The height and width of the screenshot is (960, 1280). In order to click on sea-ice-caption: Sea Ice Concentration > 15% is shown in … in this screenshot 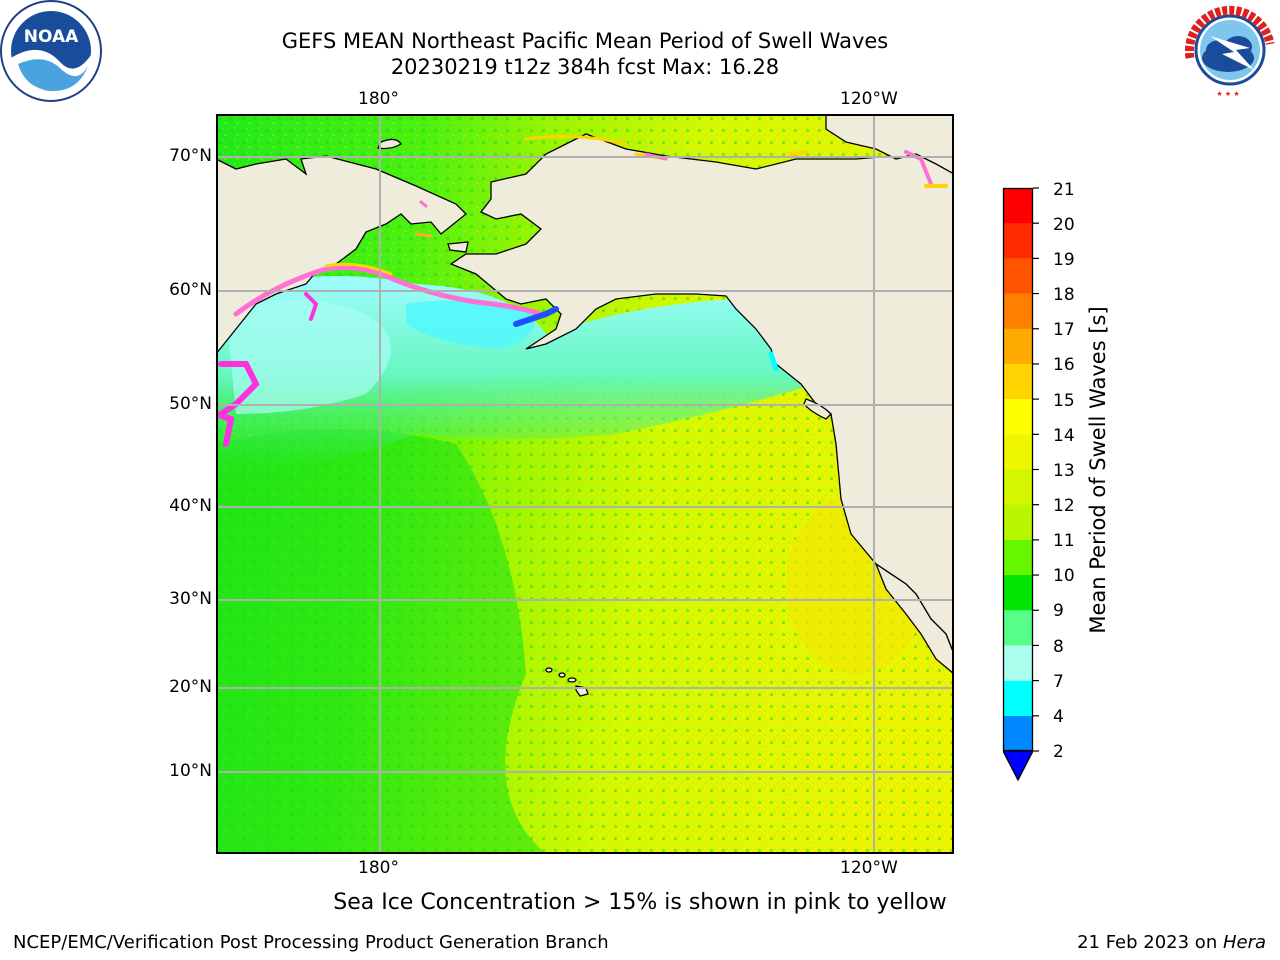, I will do `click(640, 902)`.